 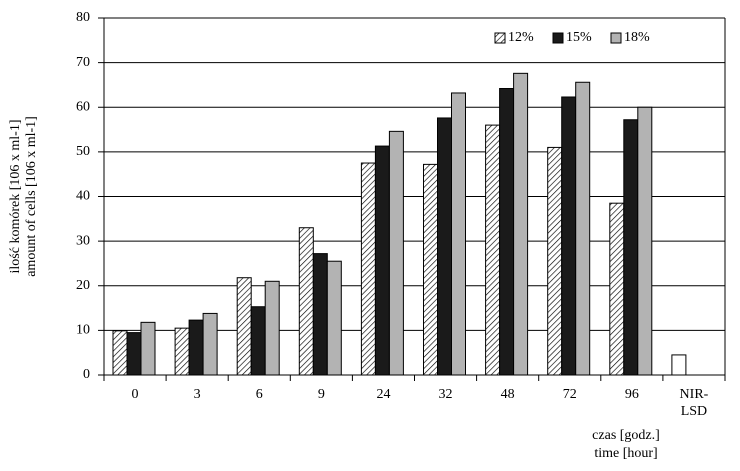 What do you see at coordinates (83, 196) in the screenshot?
I see `y-tick-label: 40` at bounding box center [83, 196].